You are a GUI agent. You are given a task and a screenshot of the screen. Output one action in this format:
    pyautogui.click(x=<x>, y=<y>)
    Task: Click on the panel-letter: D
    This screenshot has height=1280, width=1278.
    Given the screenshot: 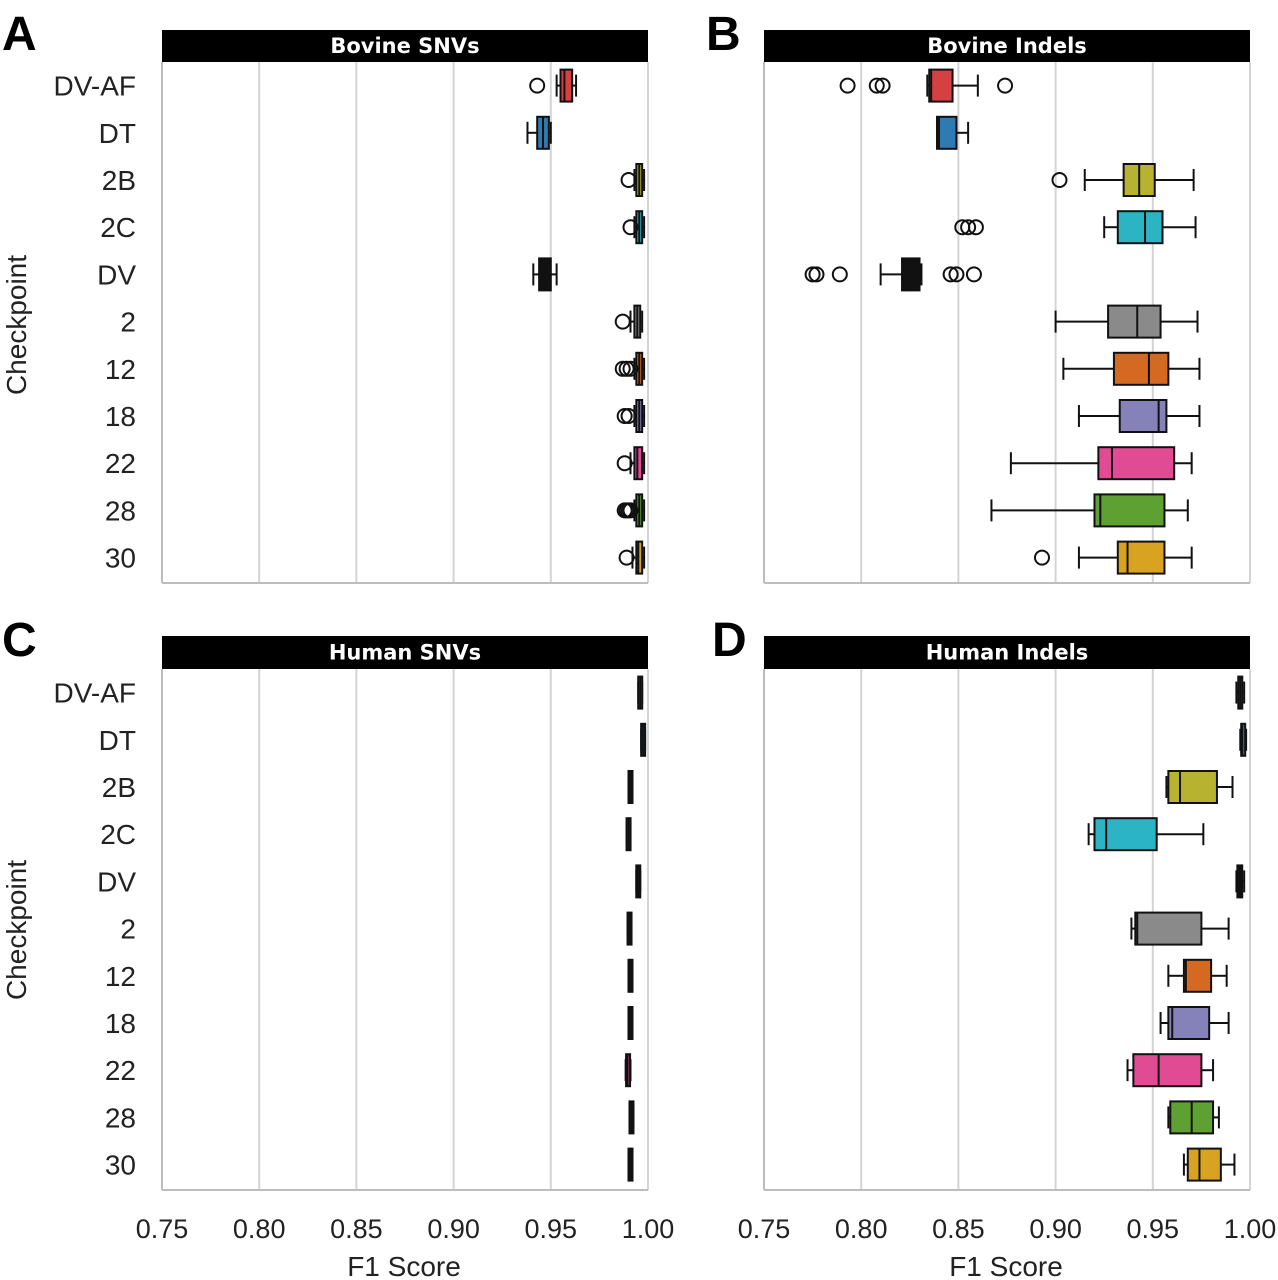 What is the action you would take?
    pyautogui.click(x=729, y=640)
    